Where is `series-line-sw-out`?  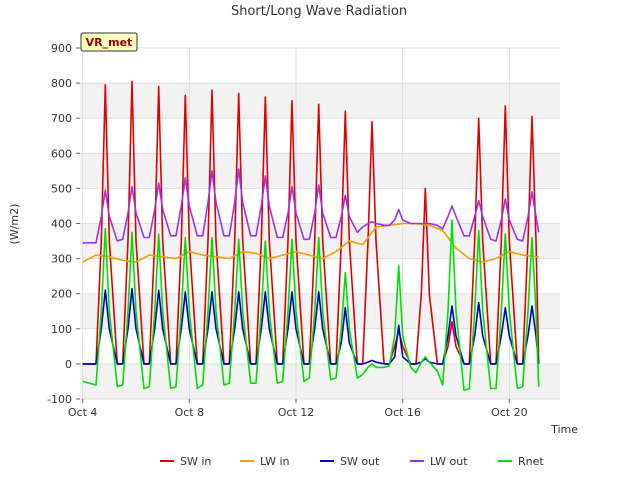
series-line-sw-out is located at coordinates (311, 326).